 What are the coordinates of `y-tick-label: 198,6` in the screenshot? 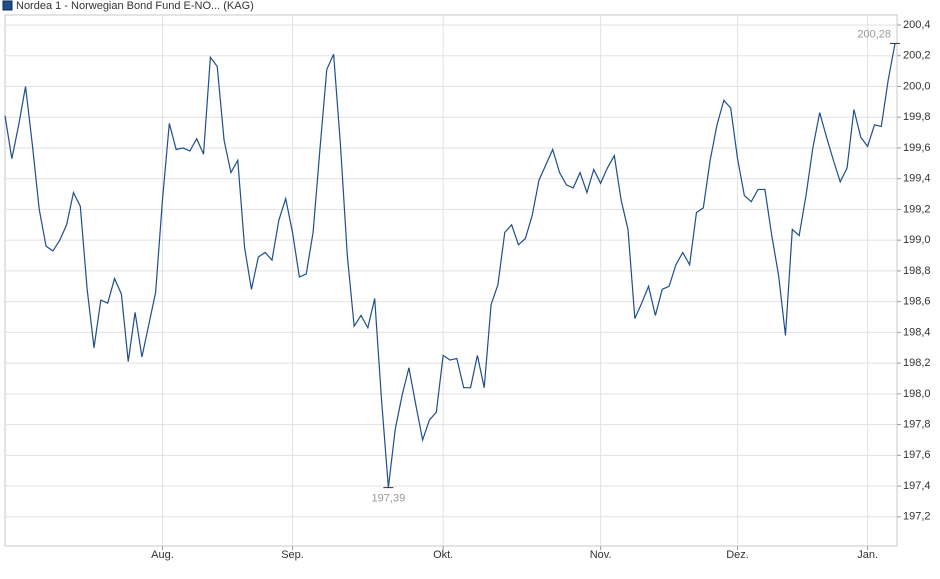 It's located at (917, 302).